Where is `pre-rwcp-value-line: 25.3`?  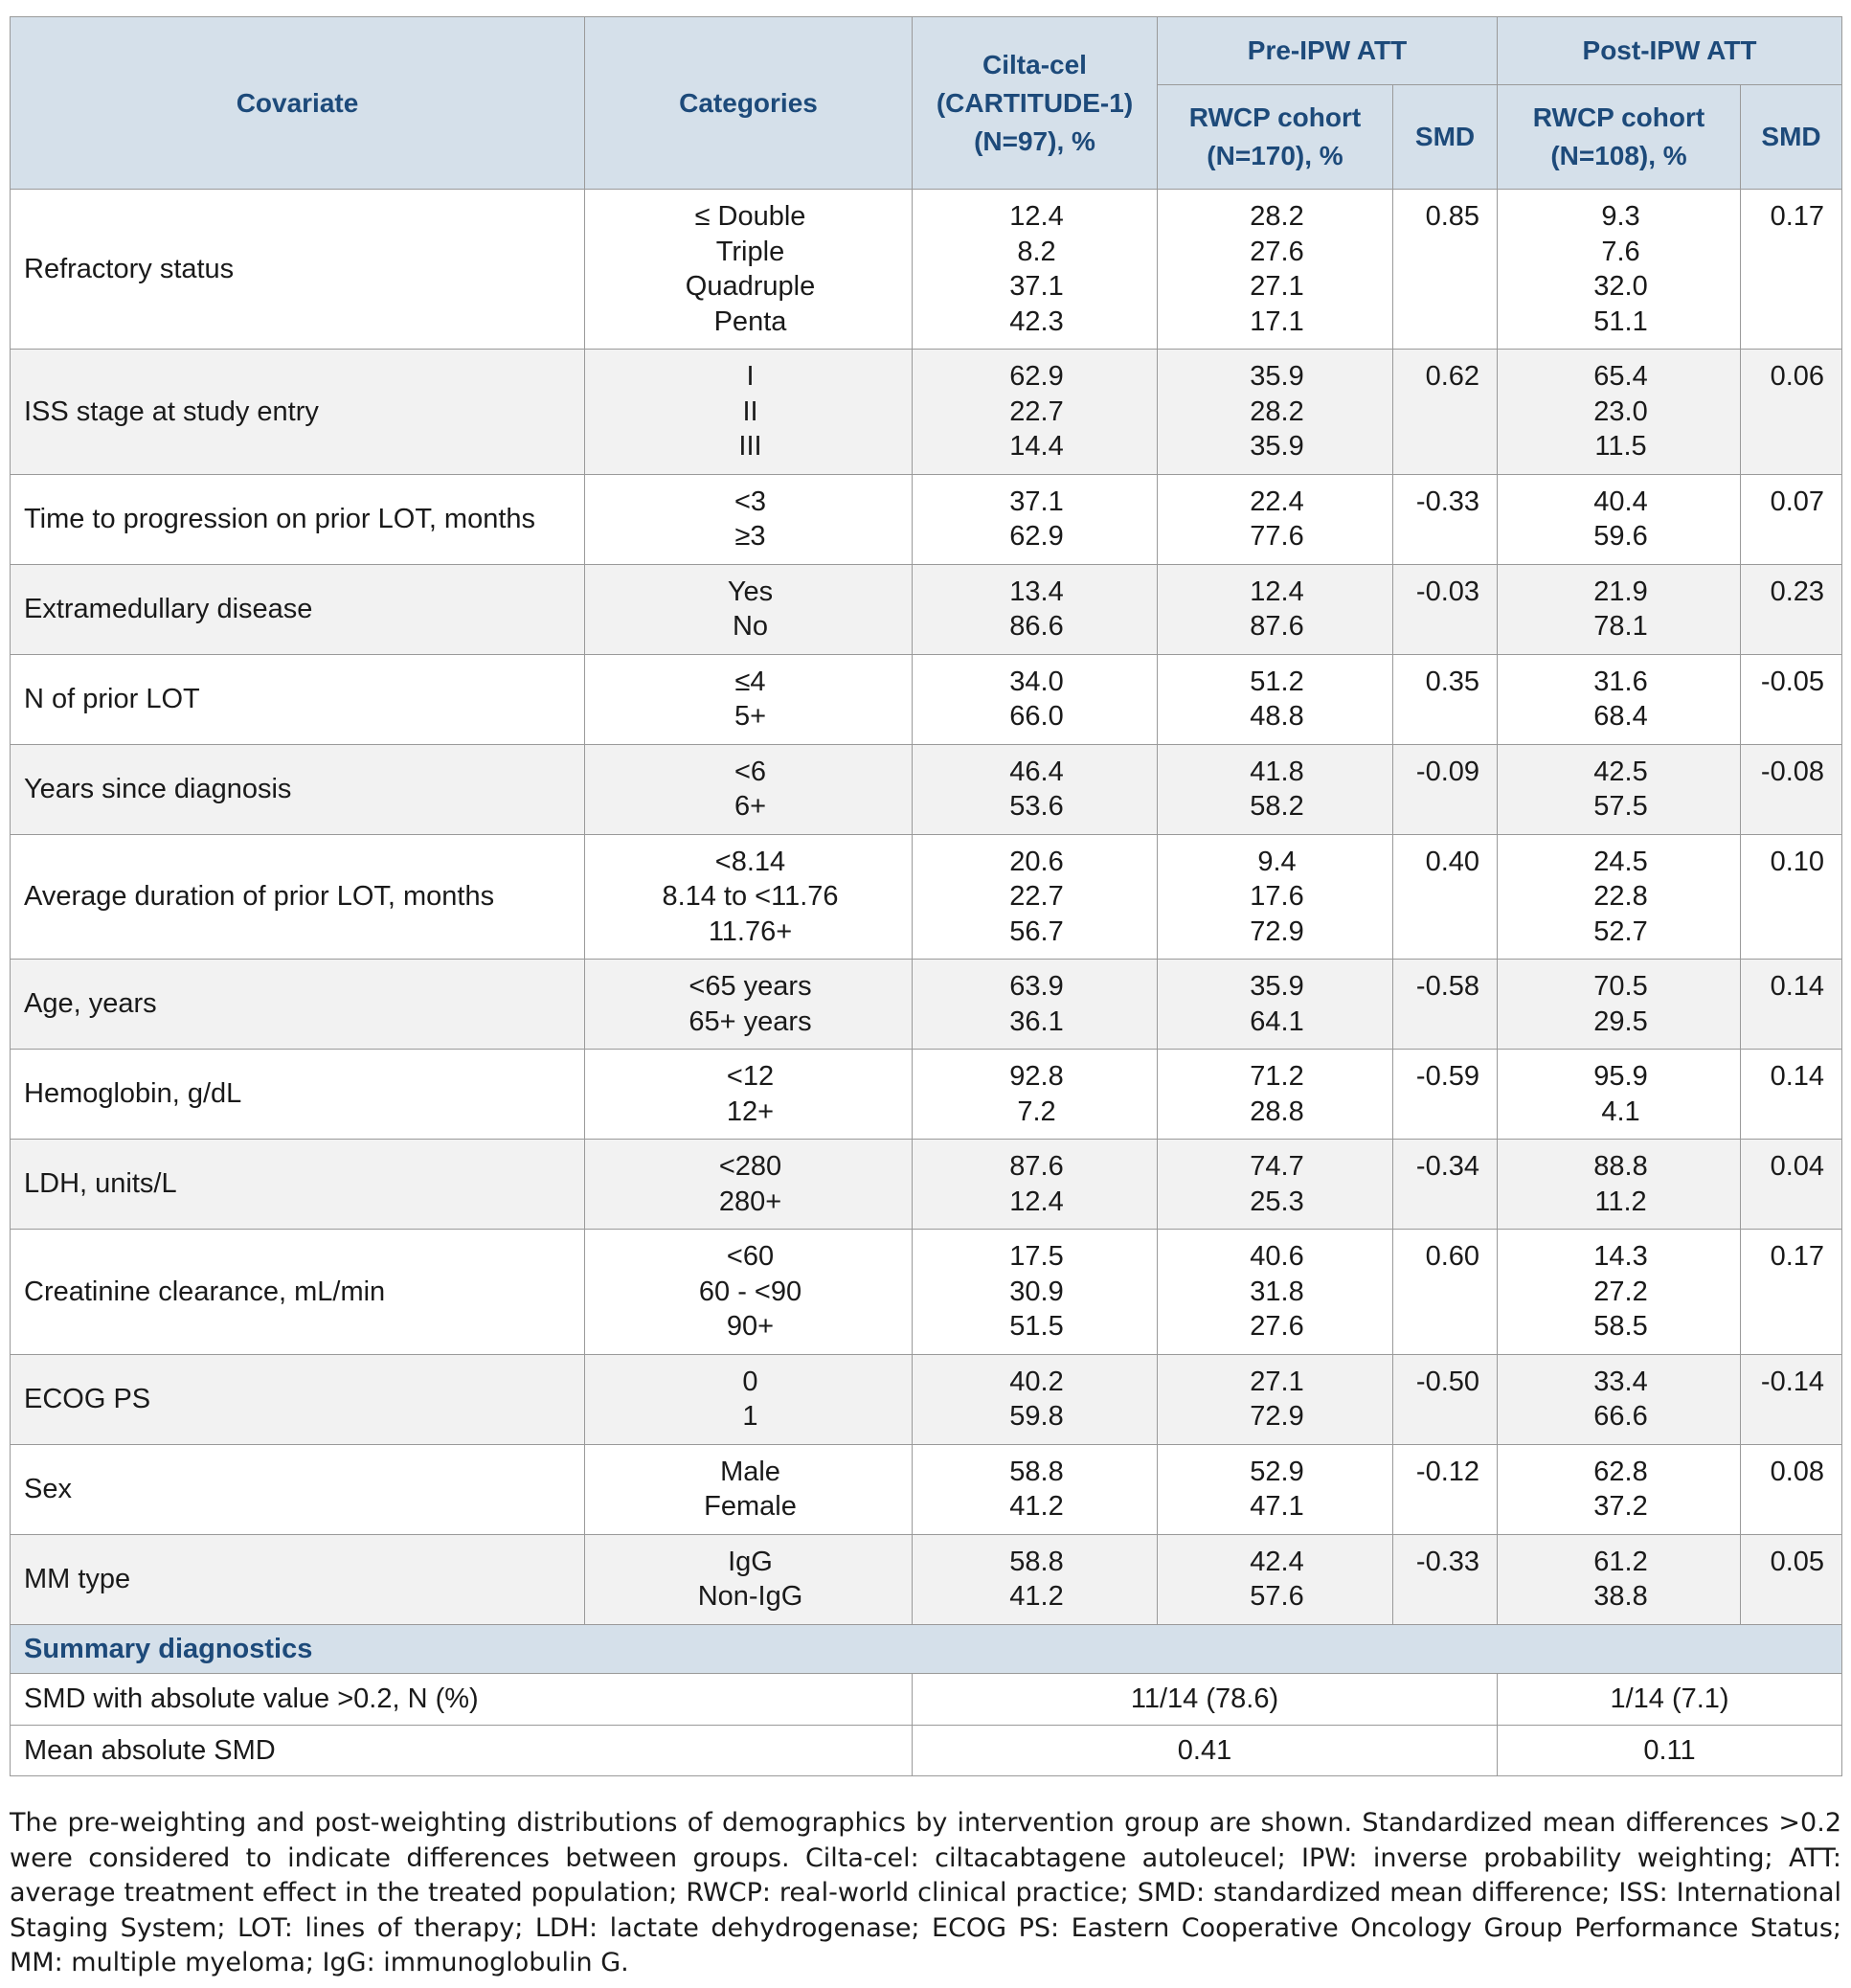
pre-rwcp-value-line: 25.3 is located at coordinates (1277, 1201).